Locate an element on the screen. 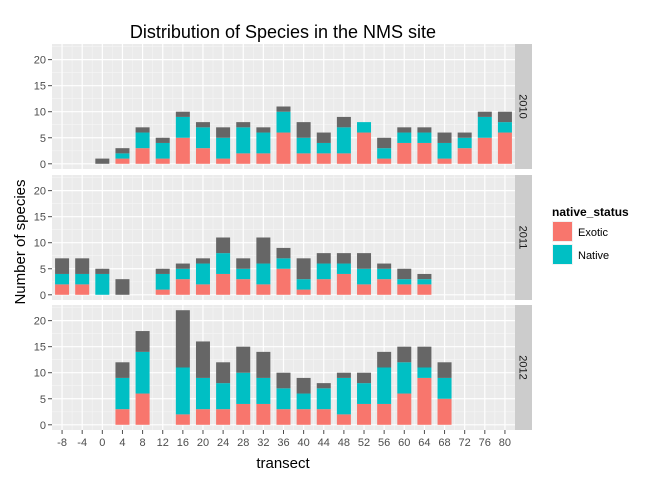  x-tick-label: 32 is located at coordinates (263, 443).